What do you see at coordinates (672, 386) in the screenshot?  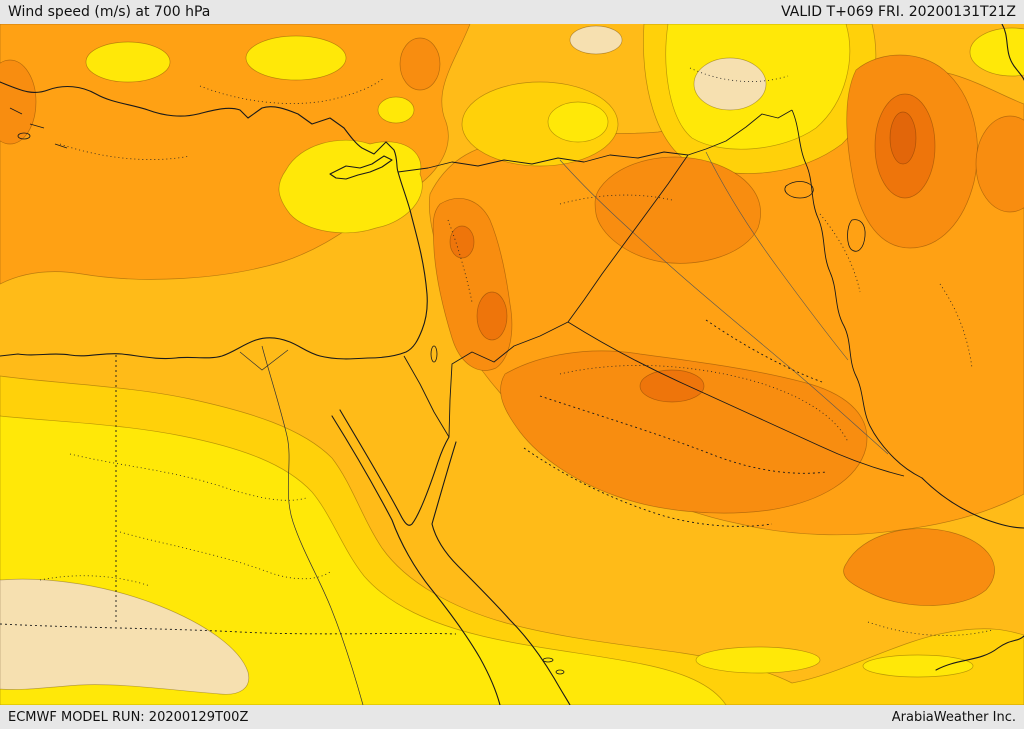 I see `wind-region-saudi-dark-core` at bounding box center [672, 386].